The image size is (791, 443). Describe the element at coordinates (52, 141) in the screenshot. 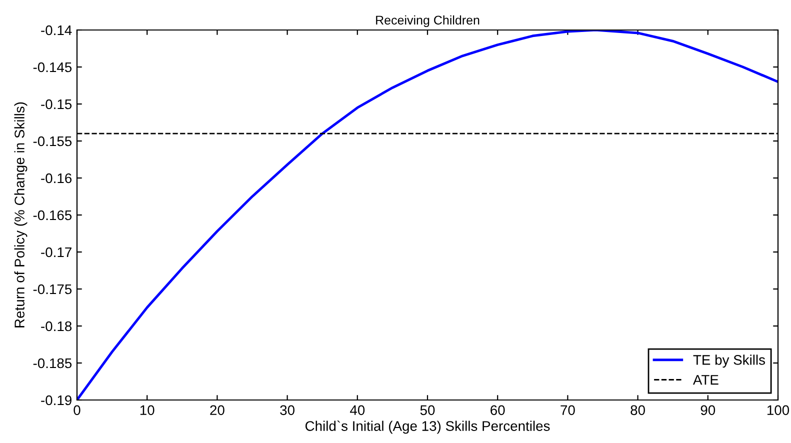

I see `y-tick-label: -0.155` at that location.